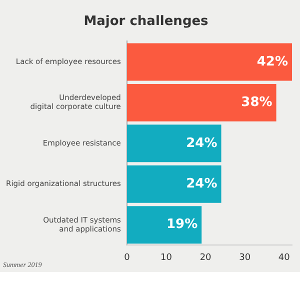 Image resolution: width=300 pixels, height=300 pixels. Describe the element at coordinates (256, 102) in the screenshot. I see `data-label: 38%` at that location.